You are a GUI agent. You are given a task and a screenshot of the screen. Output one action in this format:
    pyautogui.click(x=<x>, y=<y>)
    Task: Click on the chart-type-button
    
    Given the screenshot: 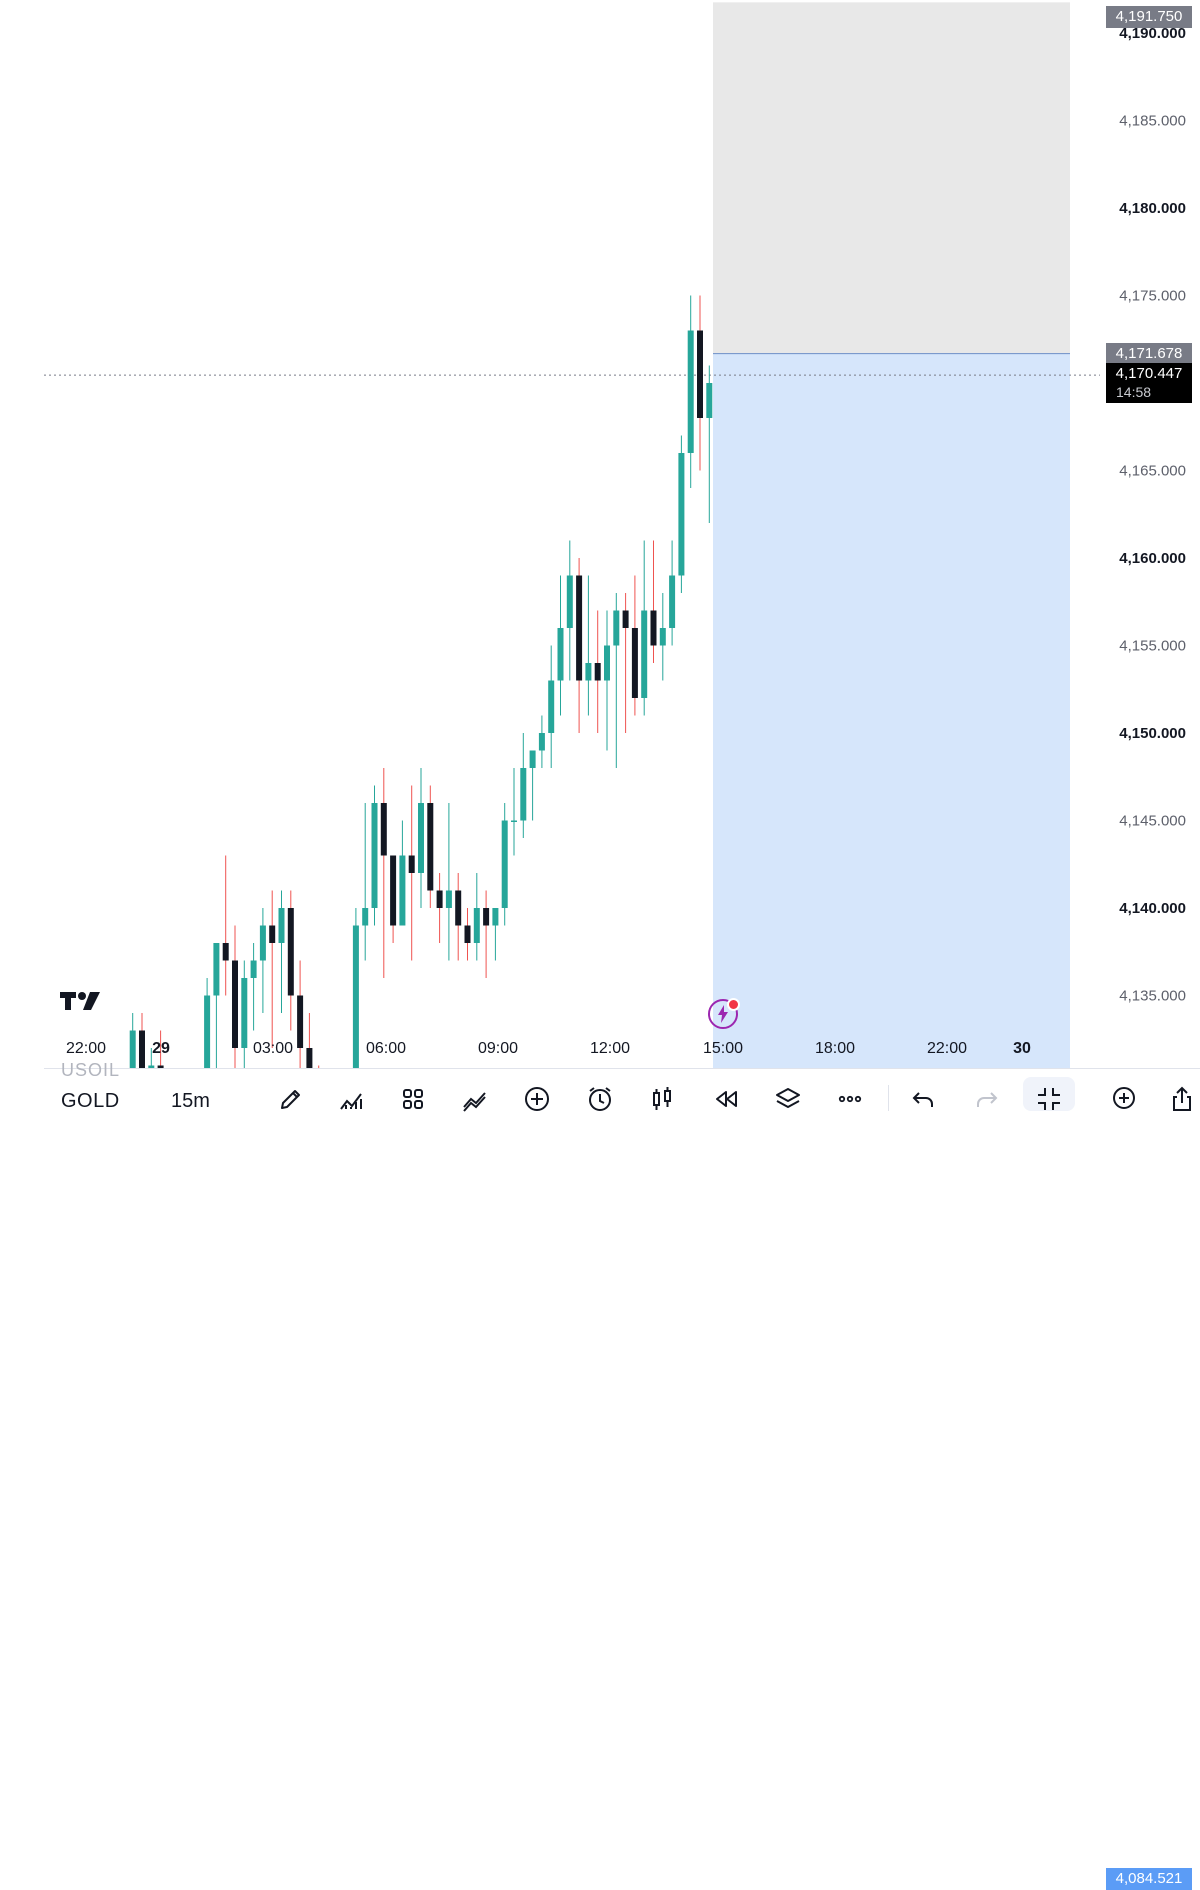 What is the action you would take?
    pyautogui.click(x=663, y=1100)
    